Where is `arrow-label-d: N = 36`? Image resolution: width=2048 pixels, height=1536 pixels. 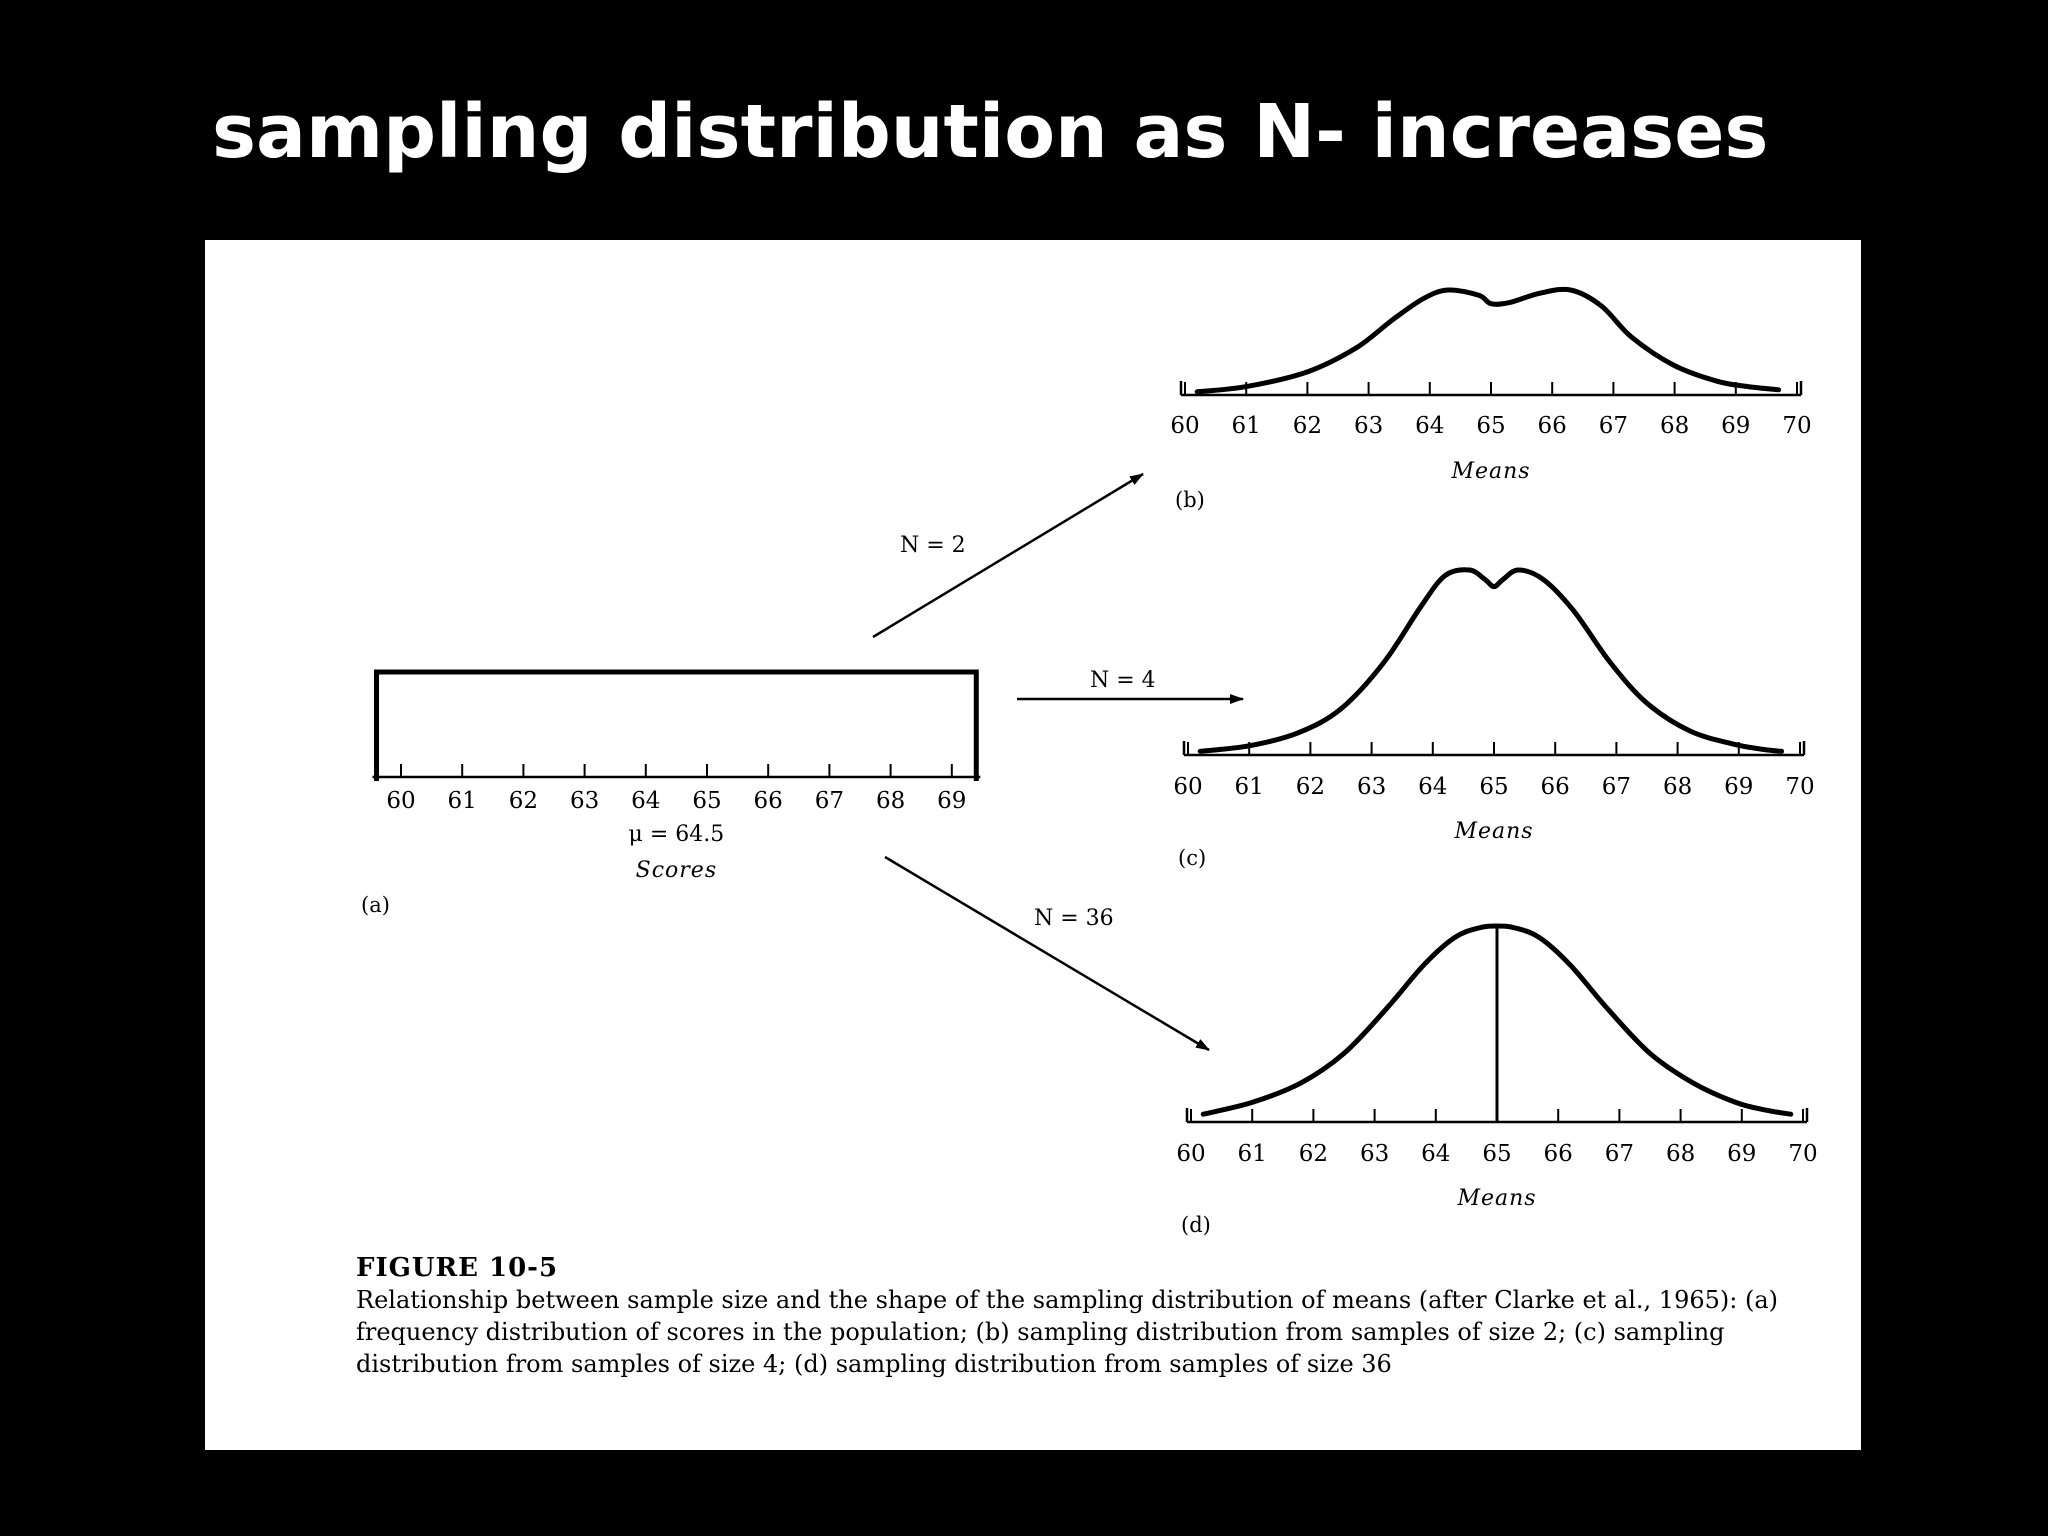 arrow-label-d: N = 36 is located at coordinates (1074, 918).